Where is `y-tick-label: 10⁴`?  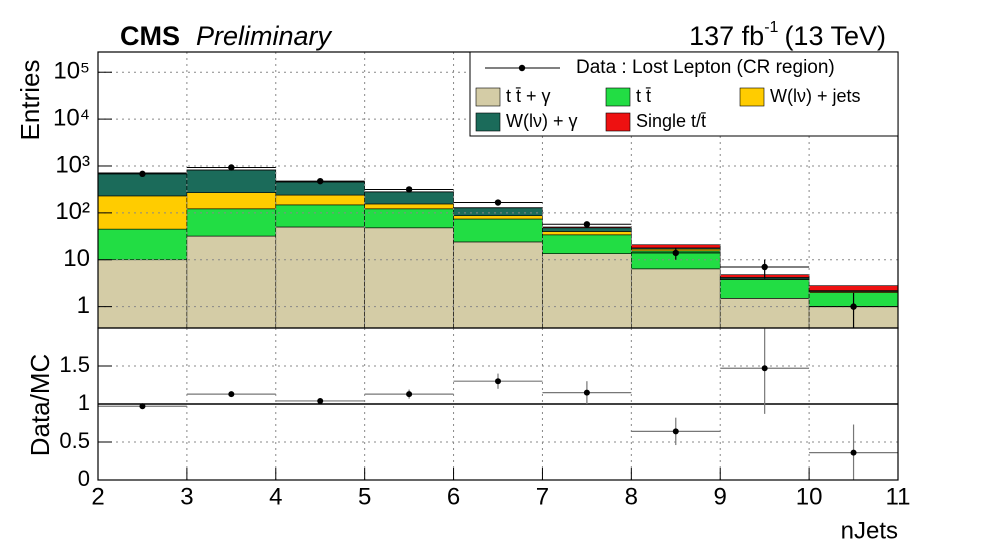
y-tick-label: 10⁴ is located at coordinates (71, 117).